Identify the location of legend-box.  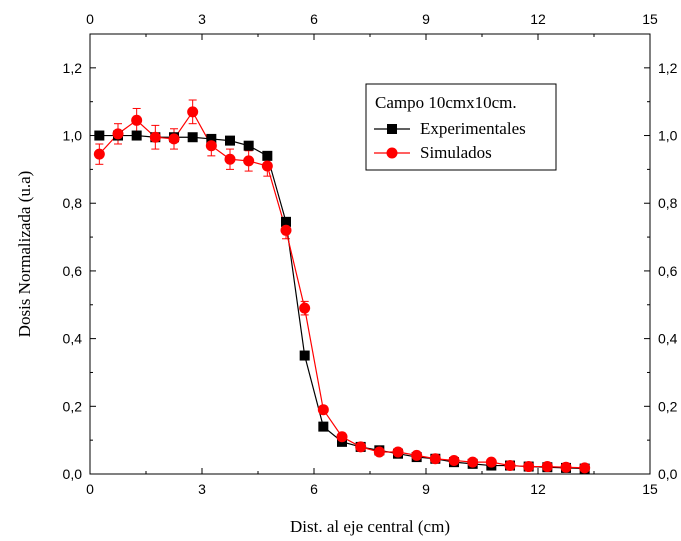
(461, 127).